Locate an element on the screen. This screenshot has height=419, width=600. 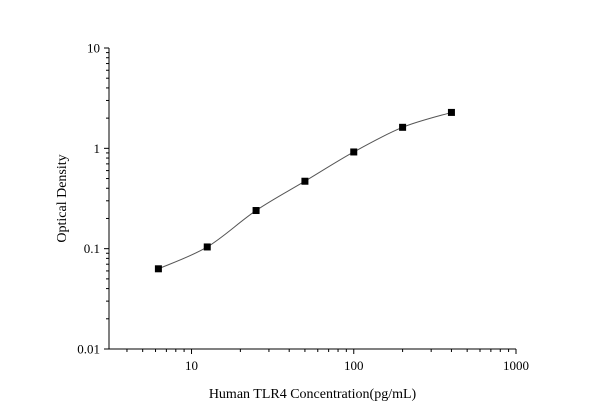
y-ticks is located at coordinates (106, 198).